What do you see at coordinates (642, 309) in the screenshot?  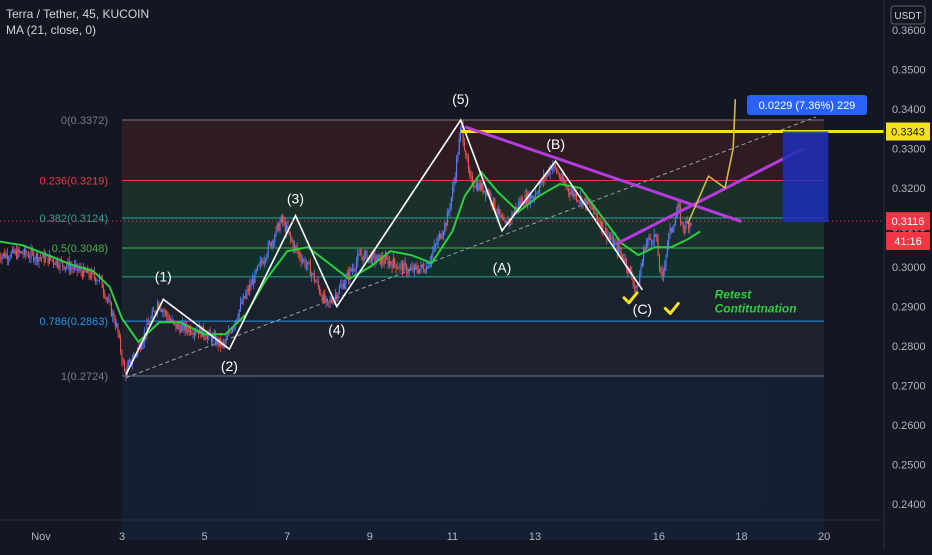 I see `wave-label: (C)` at bounding box center [642, 309].